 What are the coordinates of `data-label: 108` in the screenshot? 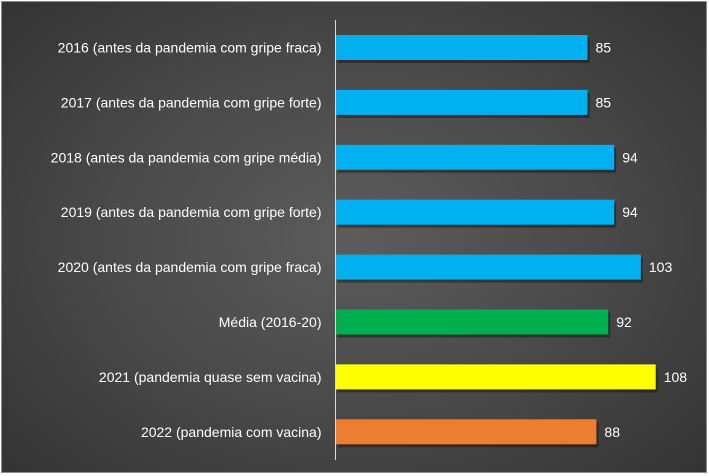 It's located at (676, 377).